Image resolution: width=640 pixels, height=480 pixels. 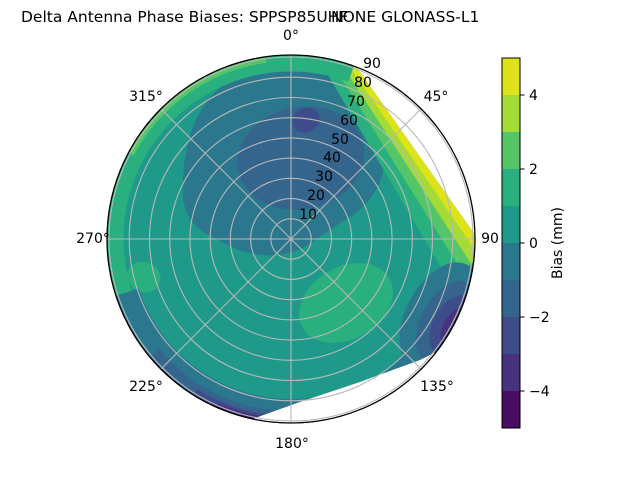 I want to click on r-tick-label-40: 40, so click(x=332, y=158).